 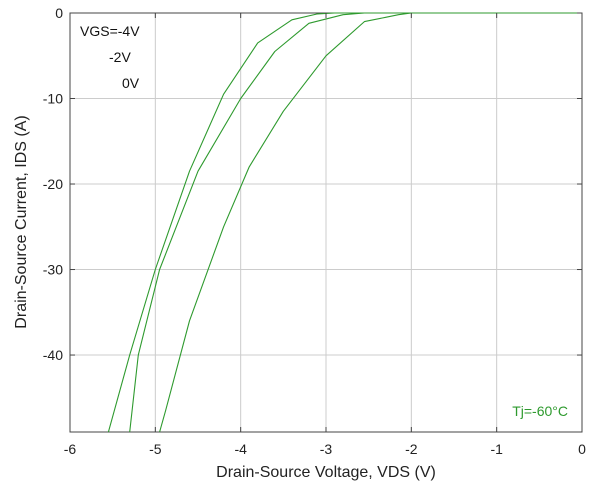 What do you see at coordinates (540, 411) in the screenshot?
I see `temperature-annotation: Tj=-60°C` at bounding box center [540, 411].